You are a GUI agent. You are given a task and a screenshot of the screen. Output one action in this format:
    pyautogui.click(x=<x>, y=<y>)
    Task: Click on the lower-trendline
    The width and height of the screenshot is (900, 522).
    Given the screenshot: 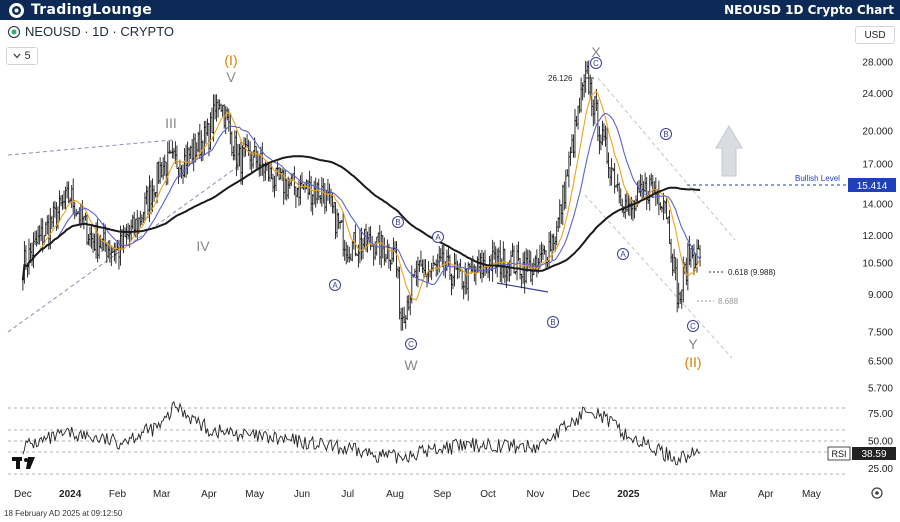 What is the action you would take?
    pyautogui.click(x=124, y=248)
    